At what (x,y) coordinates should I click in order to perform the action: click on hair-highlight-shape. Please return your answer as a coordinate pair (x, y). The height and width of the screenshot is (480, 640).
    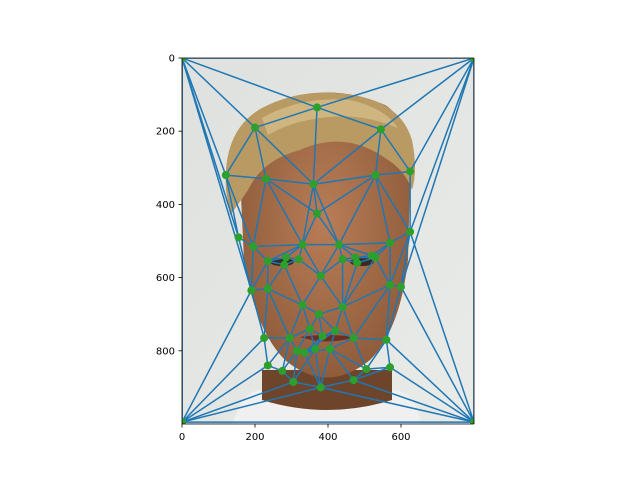
    Looking at the image, I should click on (330, 117).